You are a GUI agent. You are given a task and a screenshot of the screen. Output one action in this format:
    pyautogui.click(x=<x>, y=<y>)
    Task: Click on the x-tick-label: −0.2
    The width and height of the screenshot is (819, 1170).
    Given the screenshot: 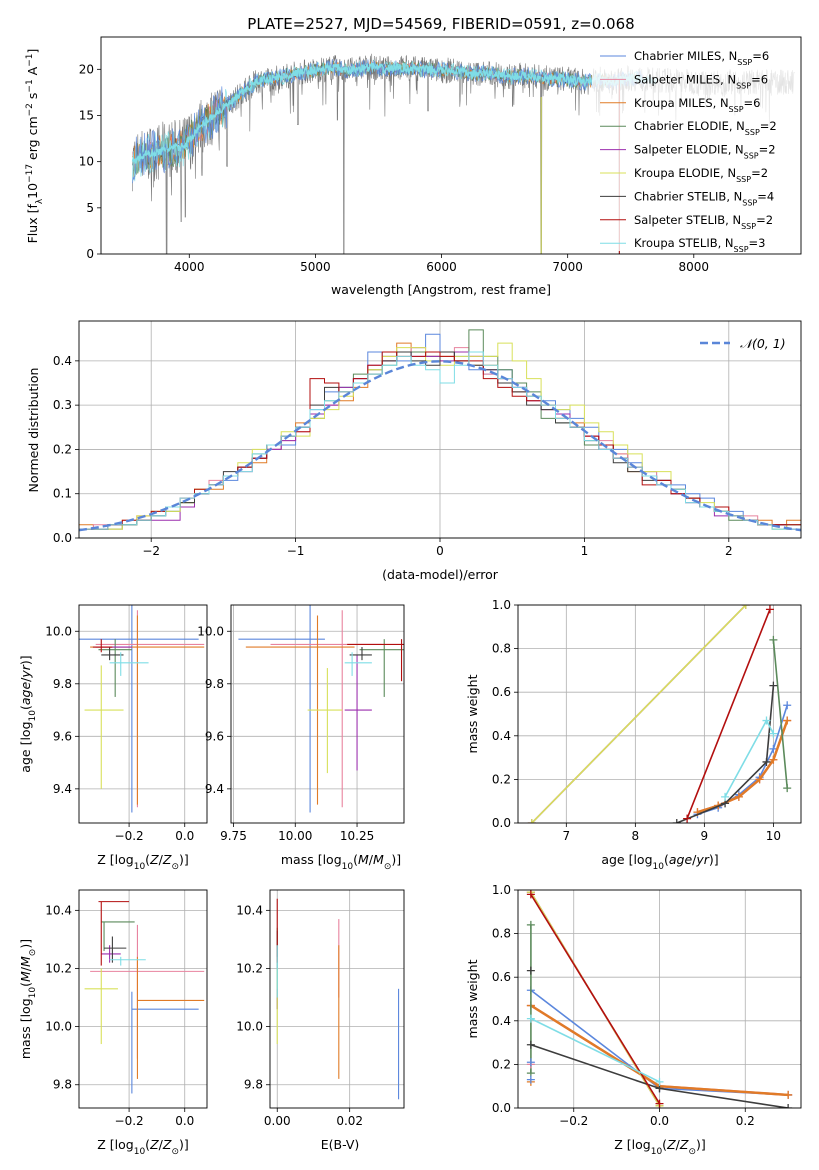 What is the action you would take?
    pyautogui.click(x=129, y=1121)
    